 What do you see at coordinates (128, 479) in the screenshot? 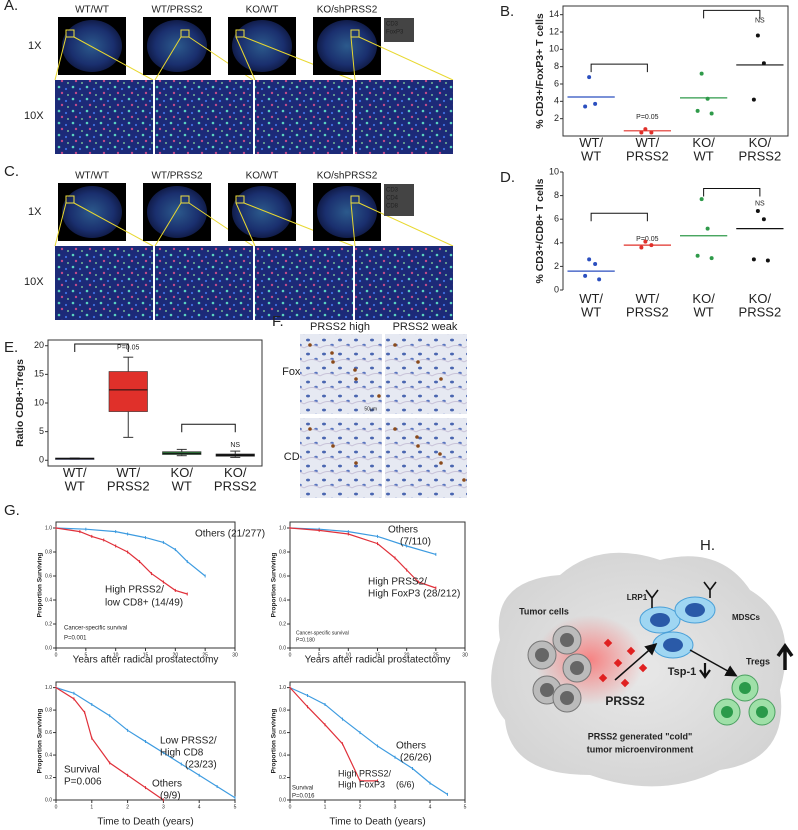
I see `x-tick-label: WT/PRSS2` at bounding box center [128, 479].